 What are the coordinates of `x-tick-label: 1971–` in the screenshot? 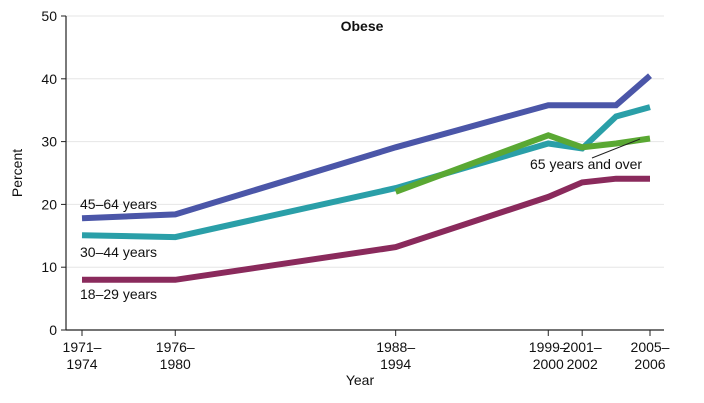 It's located at (82, 347).